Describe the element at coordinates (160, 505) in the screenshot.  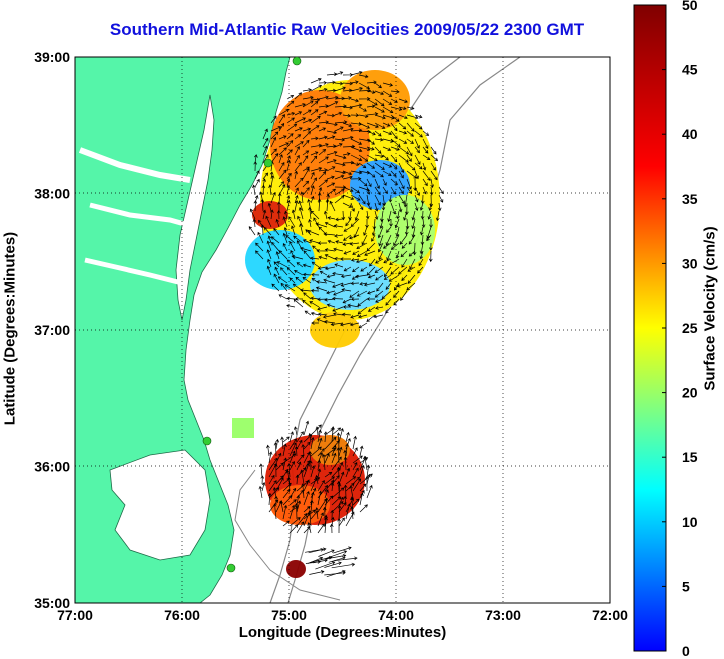
I see `sound-water` at that location.